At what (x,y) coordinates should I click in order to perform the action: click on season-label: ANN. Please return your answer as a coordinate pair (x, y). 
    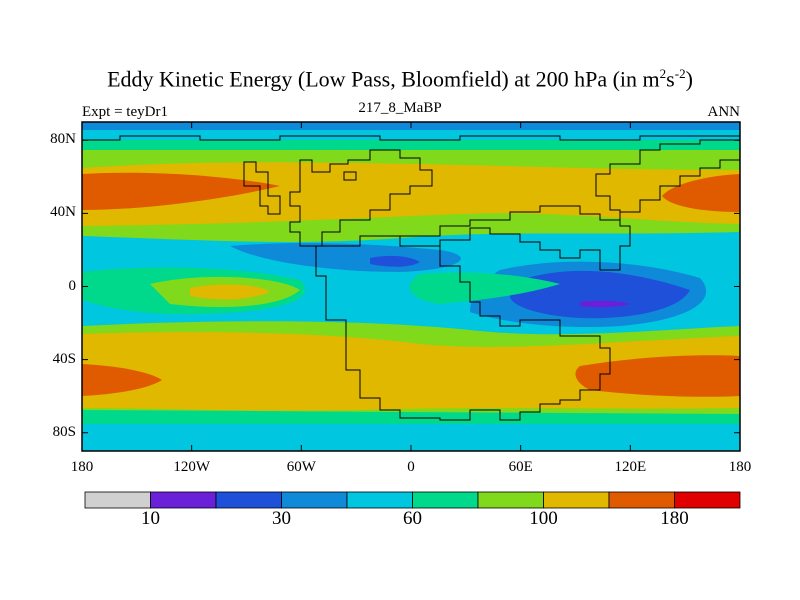
    Looking at the image, I should click on (724, 112).